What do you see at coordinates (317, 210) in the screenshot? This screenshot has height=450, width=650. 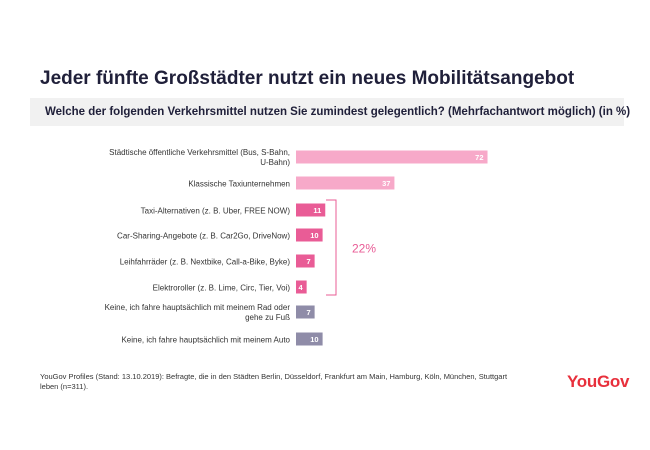 I see `value-label: 11` at bounding box center [317, 210].